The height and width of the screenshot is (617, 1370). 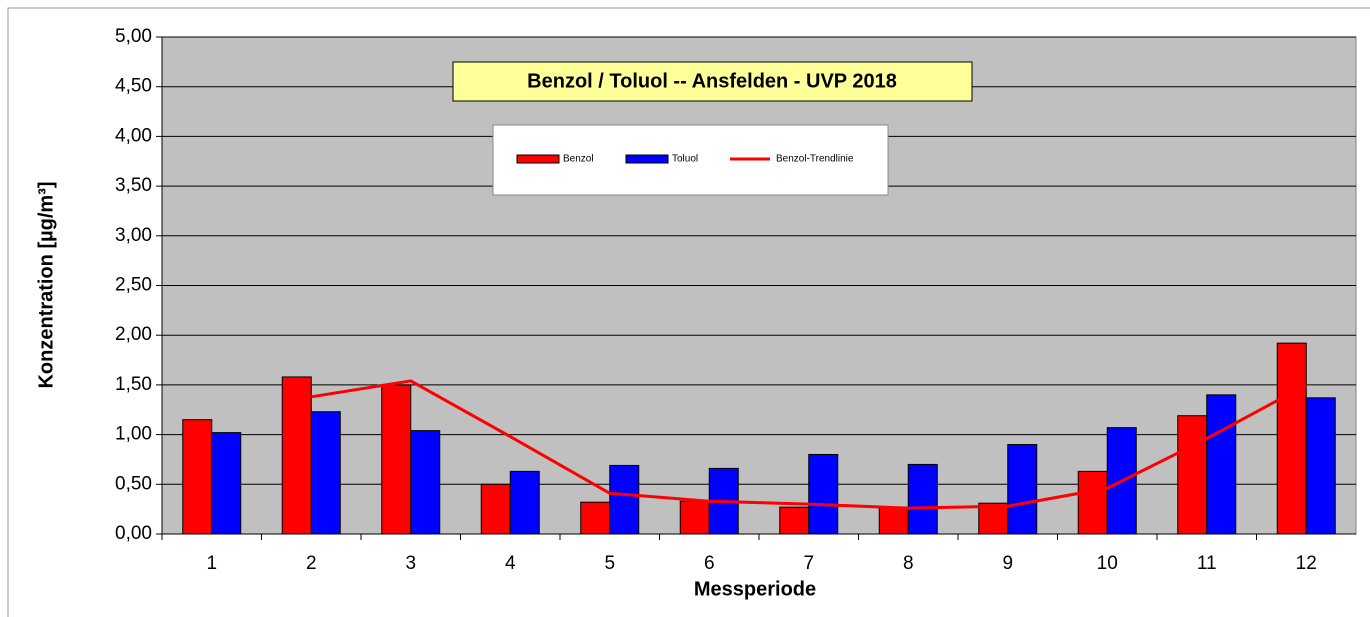 What do you see at coordinates (46, 284) in the screenshot?
I see `y-axis-label: Konzentration [µg/m³]` at bounding box center [46, 284].